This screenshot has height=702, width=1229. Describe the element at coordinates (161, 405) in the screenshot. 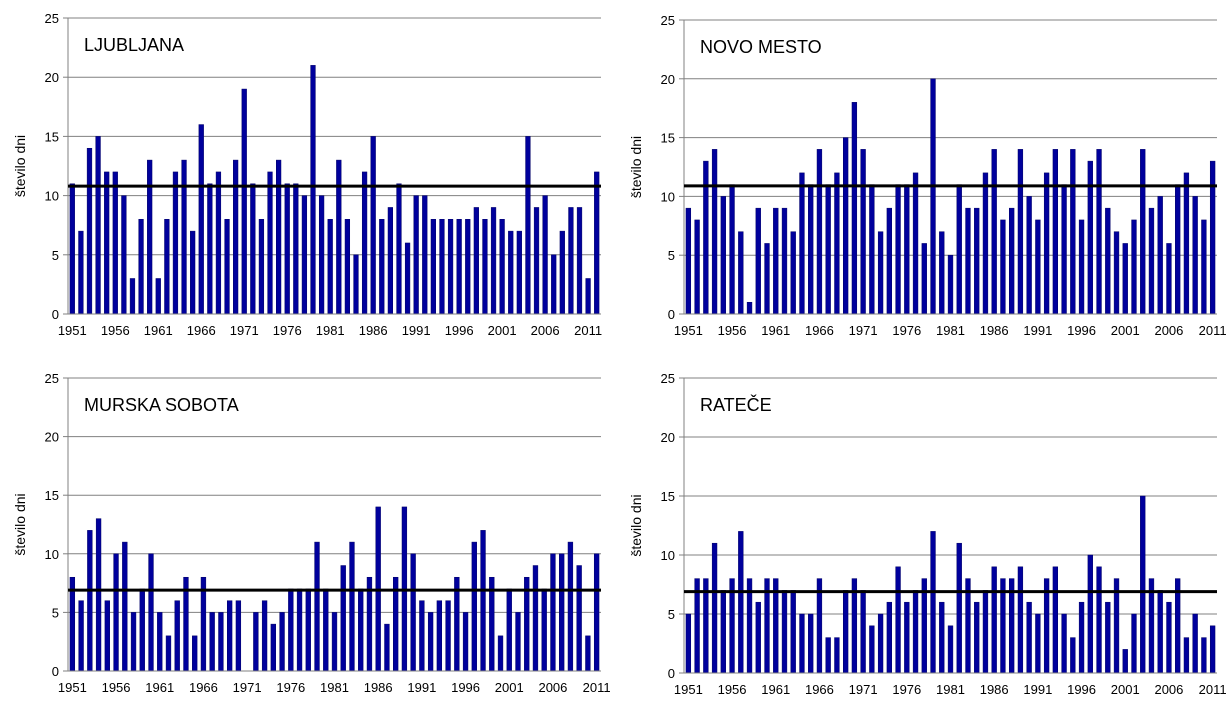

I see `chart-title: MURSKA SOBOTA` at that location.